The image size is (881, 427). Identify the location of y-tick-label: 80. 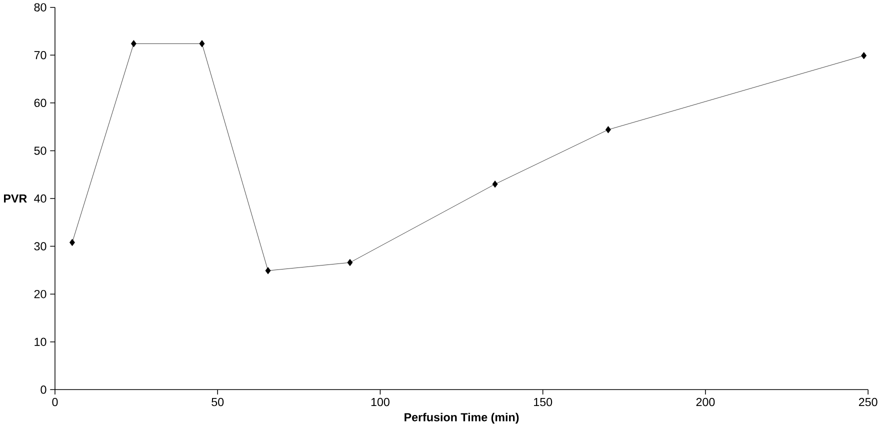
(40, 7).